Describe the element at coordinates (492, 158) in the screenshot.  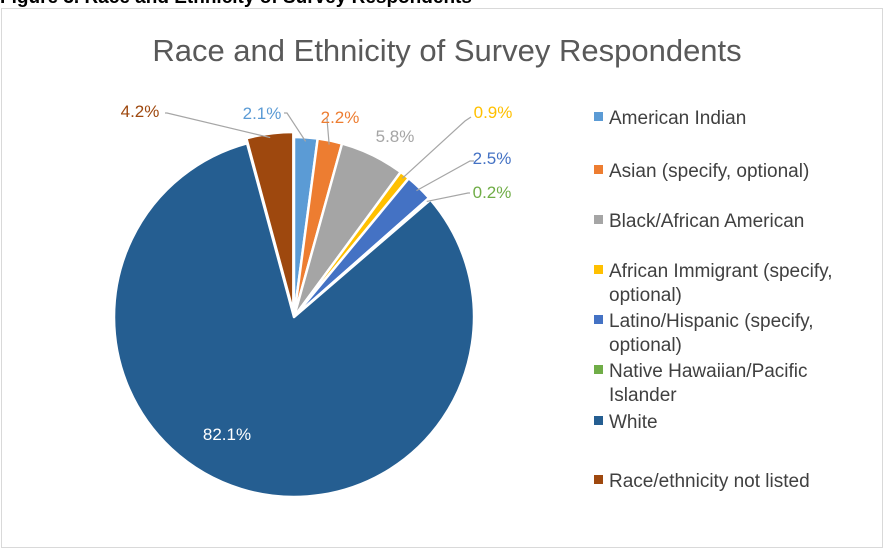
I see `data-label-latino-hispanic-specify-optional: 2.5%` at that location.